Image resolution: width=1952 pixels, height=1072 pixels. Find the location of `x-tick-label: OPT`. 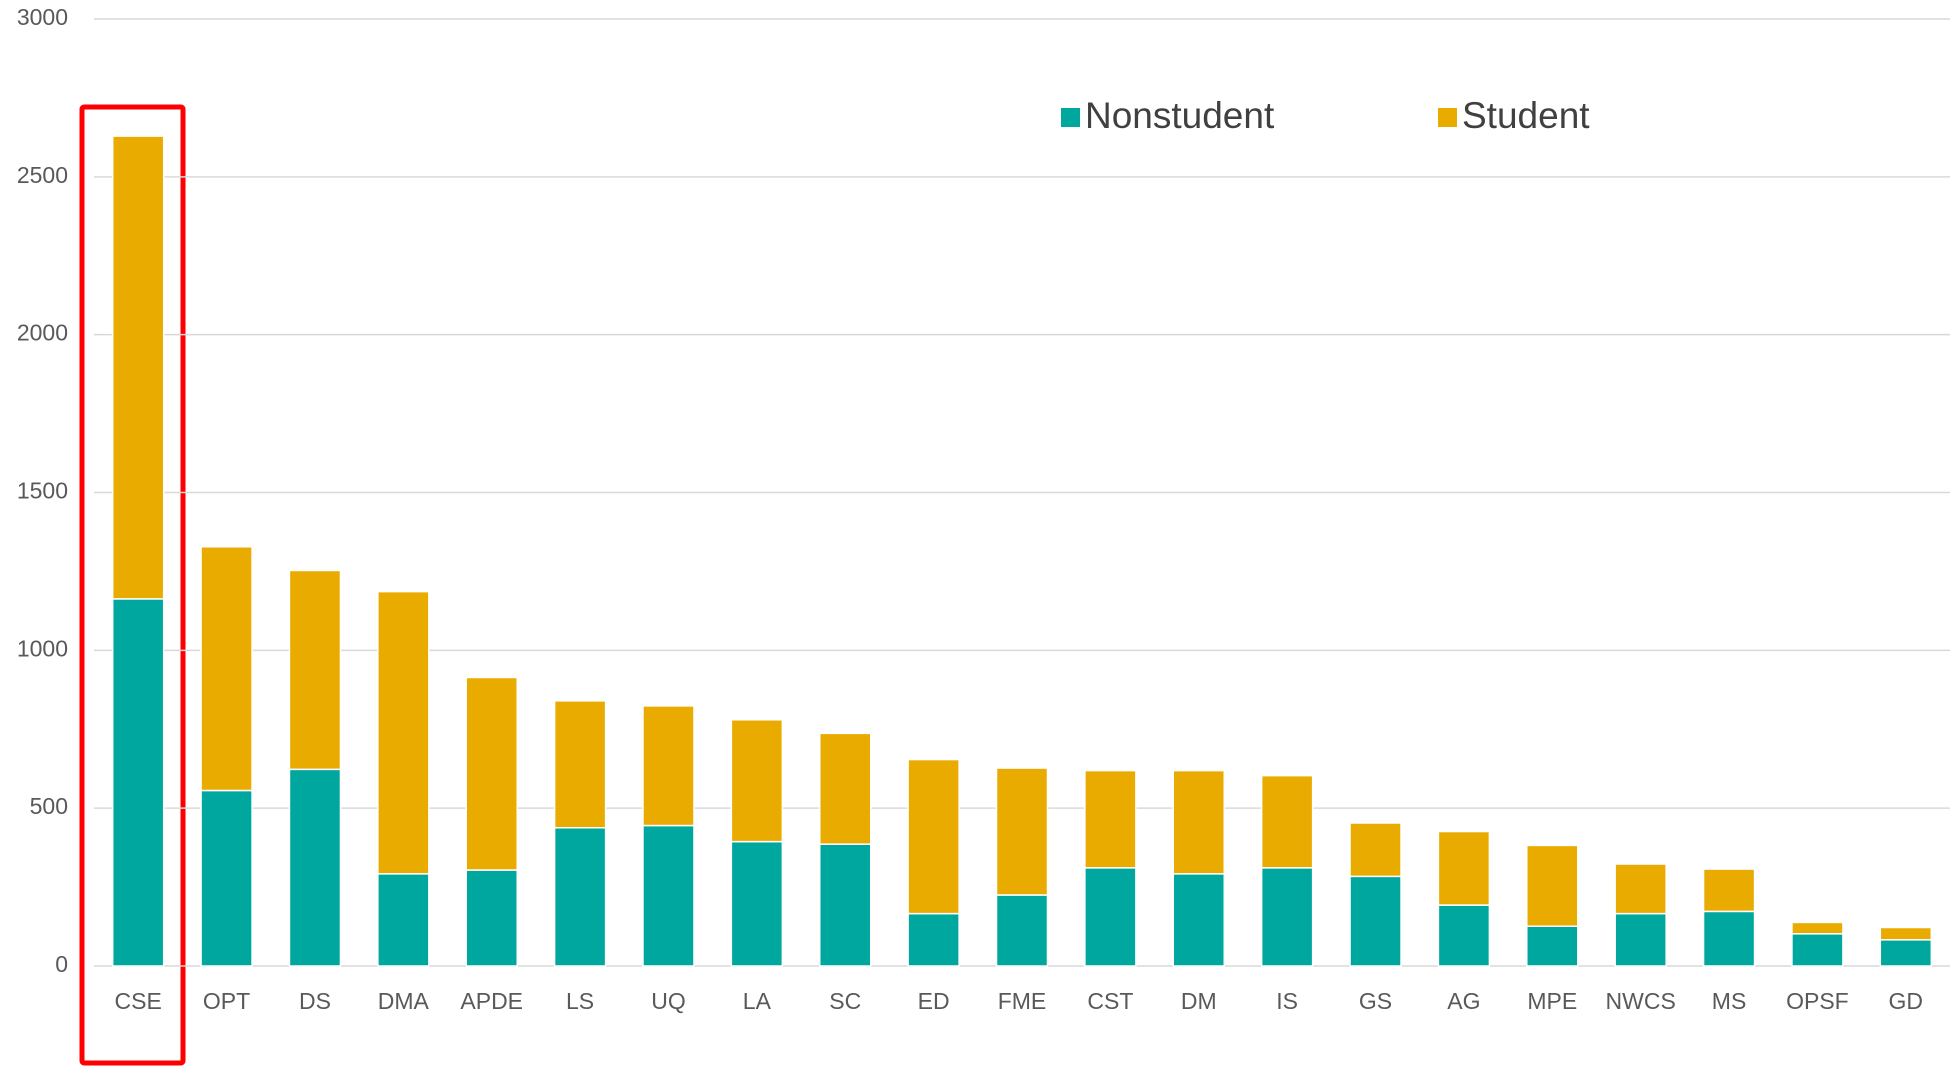

x-tick-label: OPT is located at coordinates (226, 1001).